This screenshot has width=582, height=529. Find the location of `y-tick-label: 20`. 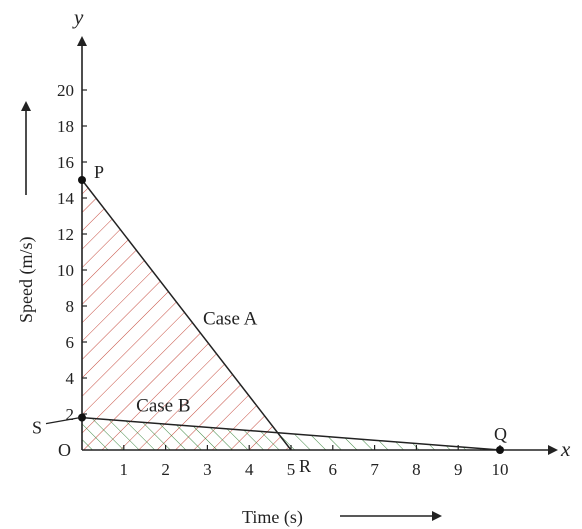

y-tick-label: 20 is located at coordinates (65, 90).